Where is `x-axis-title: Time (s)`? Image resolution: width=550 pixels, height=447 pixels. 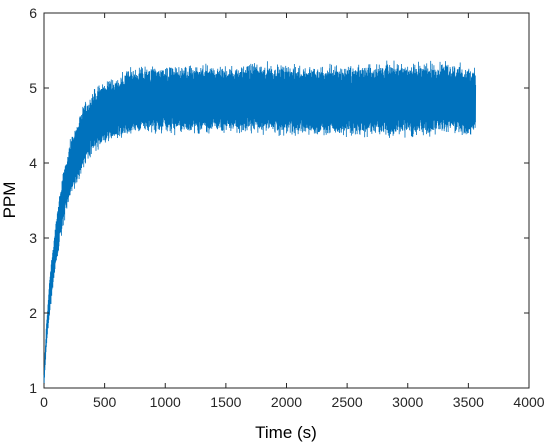 x-axis-title: Time (s) is located at coordinates (286, 432).